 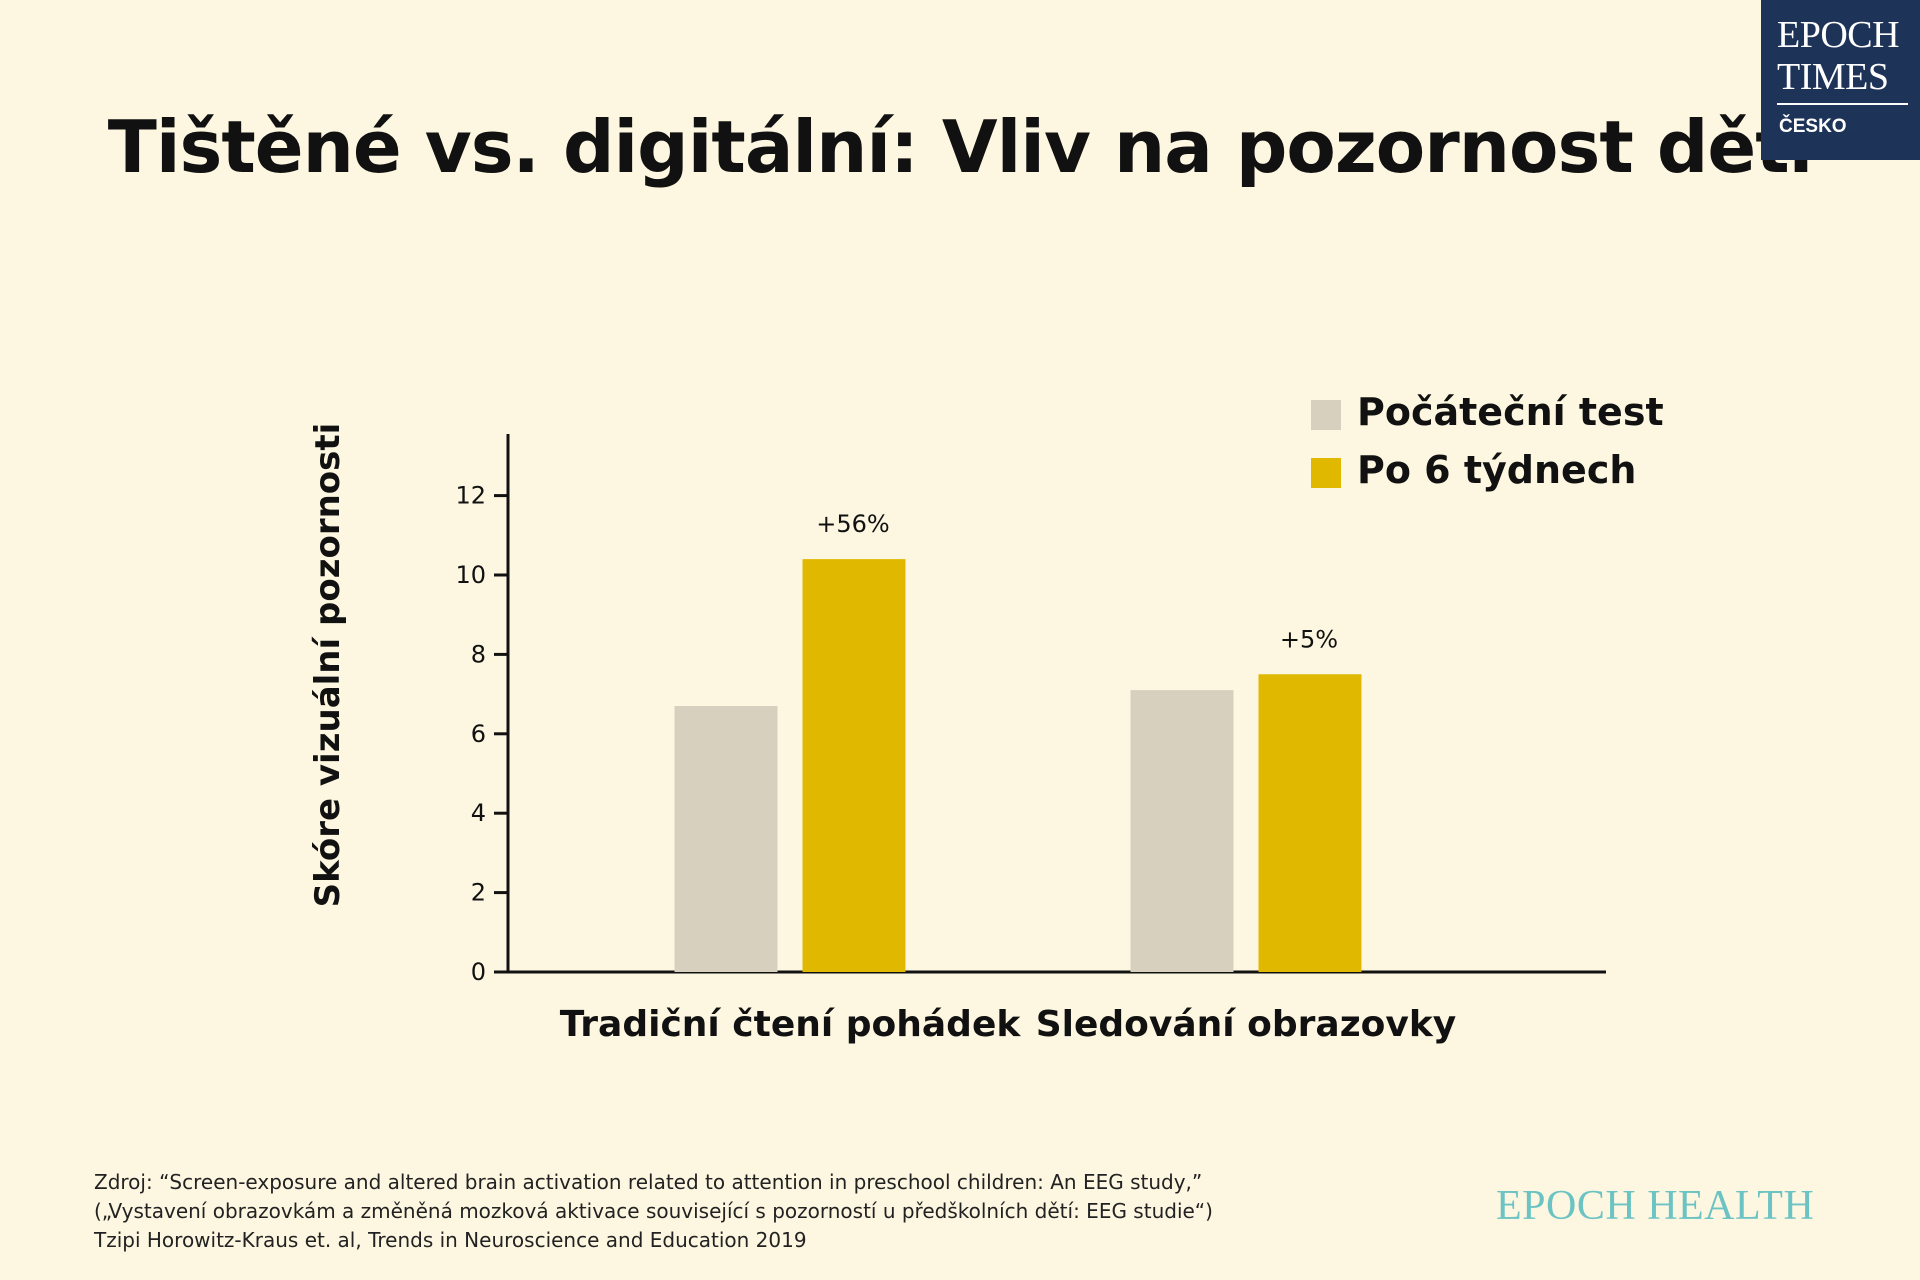 I want to click on y-tick-label: 8, so click(x=478, y=654).